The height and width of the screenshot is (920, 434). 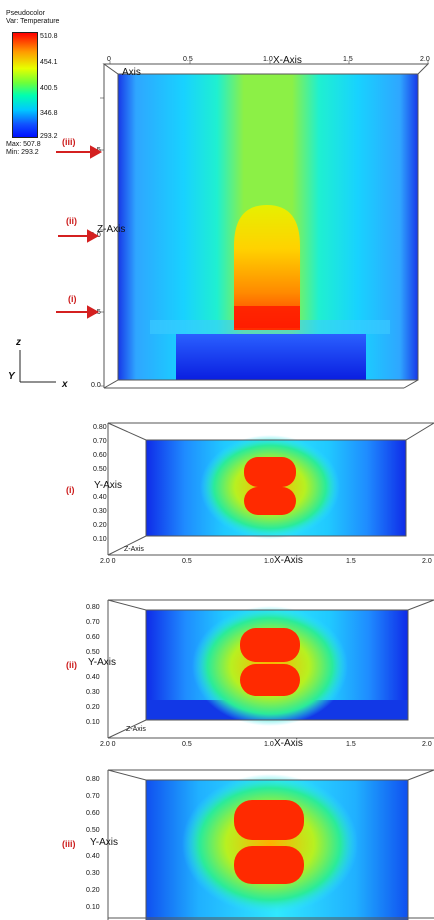 I want to click on section-ii-hot-core-bottom, so click(x=270, y=680).